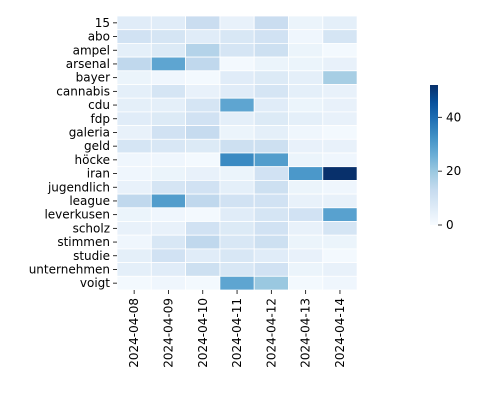 The width and height of the screenshot is (500, 400). Describe the element at coordinates (88, 64) in the screenshot. I see `row-label-arsenal: arsenal` at that location.